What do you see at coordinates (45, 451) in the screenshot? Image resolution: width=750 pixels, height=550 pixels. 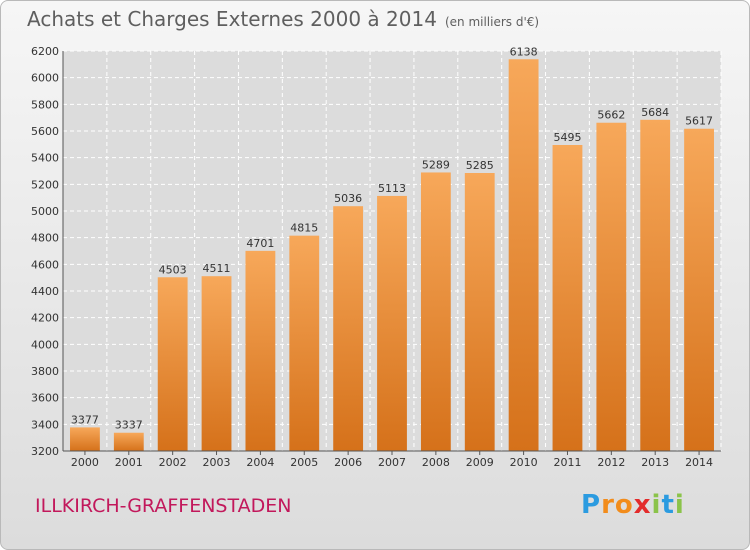 I see `y-tick-label: 3200` at bounding box center [45, 451].